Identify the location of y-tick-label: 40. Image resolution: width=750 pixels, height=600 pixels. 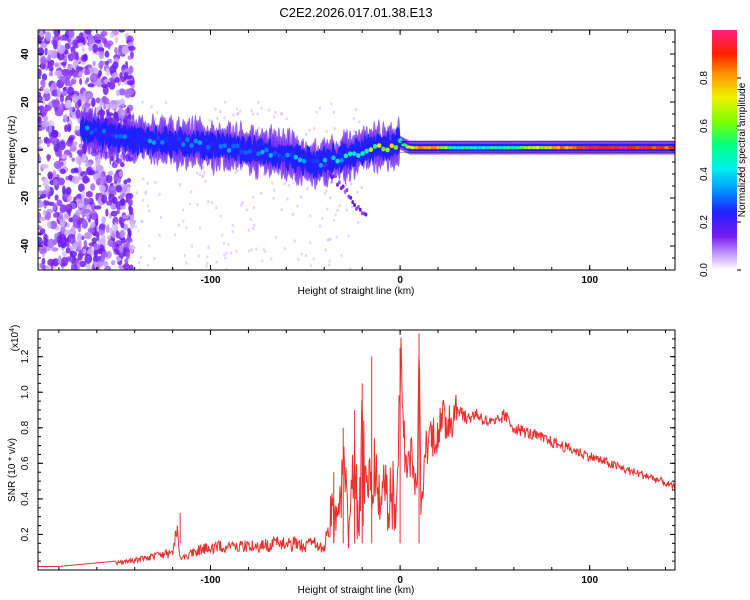
(25, 54).